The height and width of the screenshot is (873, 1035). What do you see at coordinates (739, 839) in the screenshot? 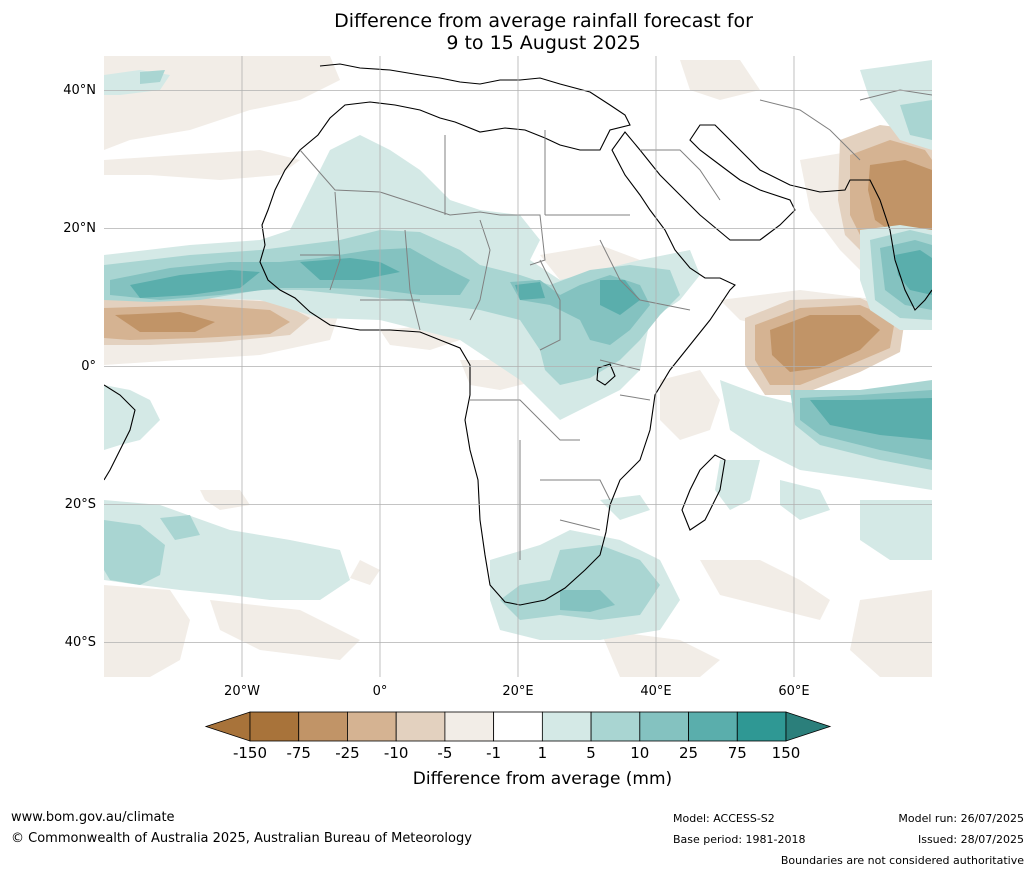
I see `base-period-text: Base period: 1981-2018` at bounding box center [739, 839].